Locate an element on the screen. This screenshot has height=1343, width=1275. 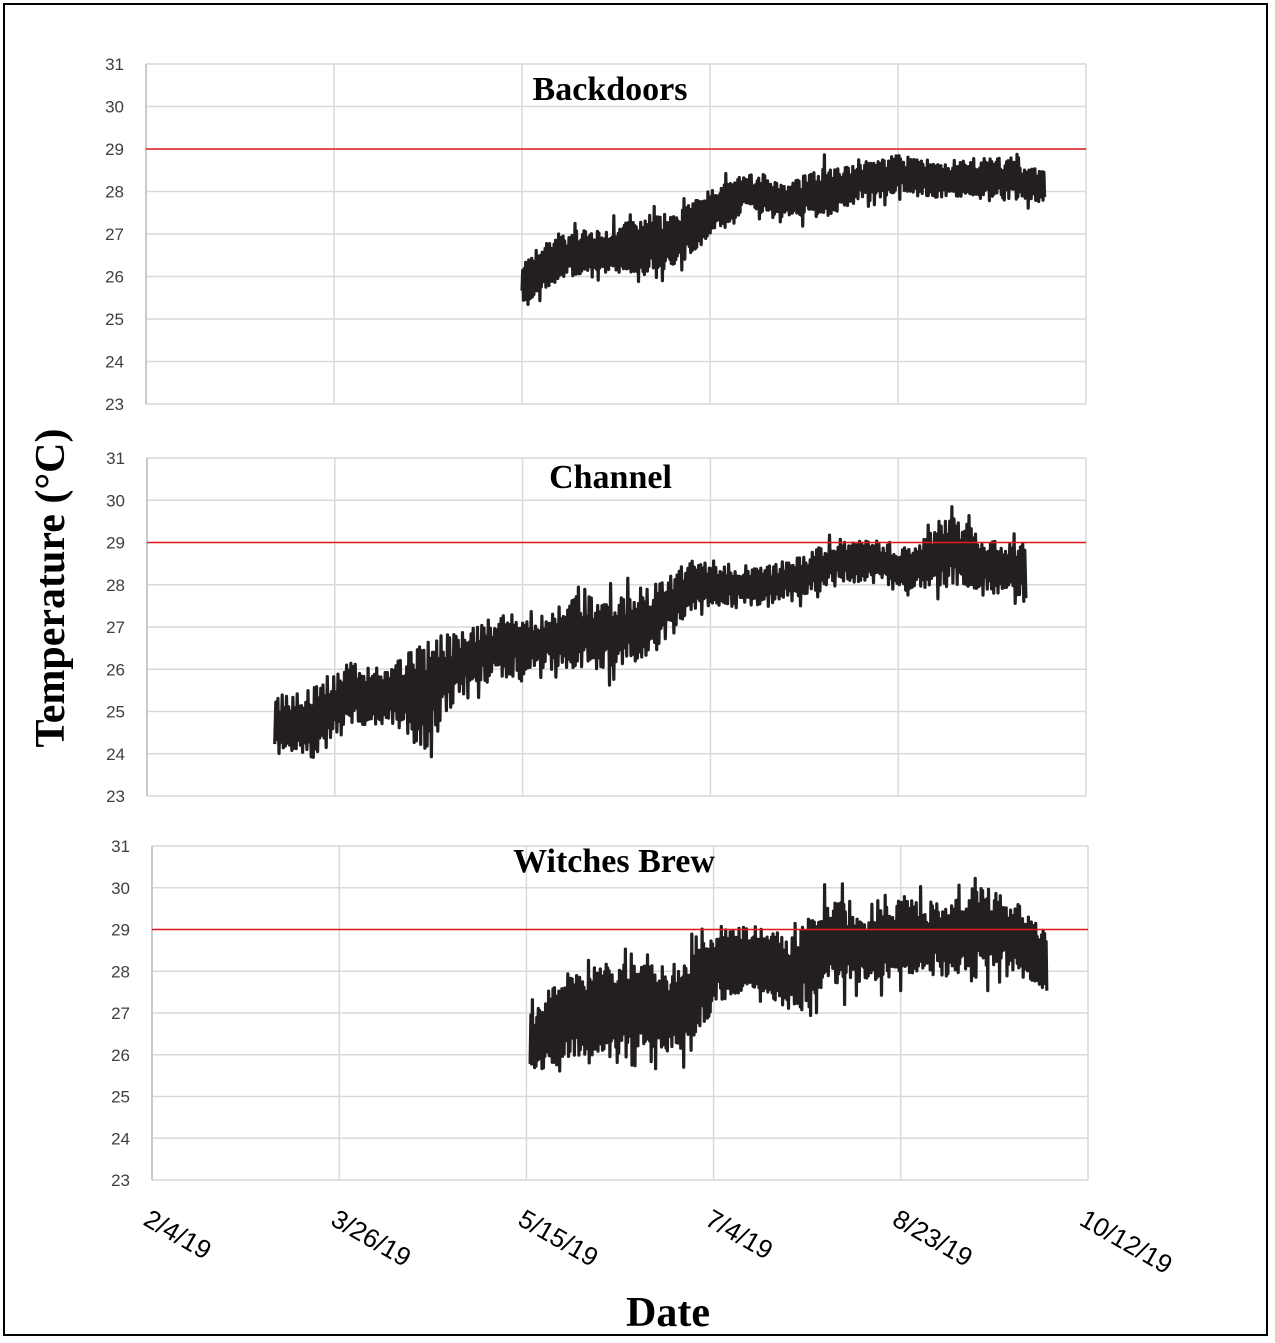
x-tick-label: 2/4/19 is located at coordinates (178, 1234).